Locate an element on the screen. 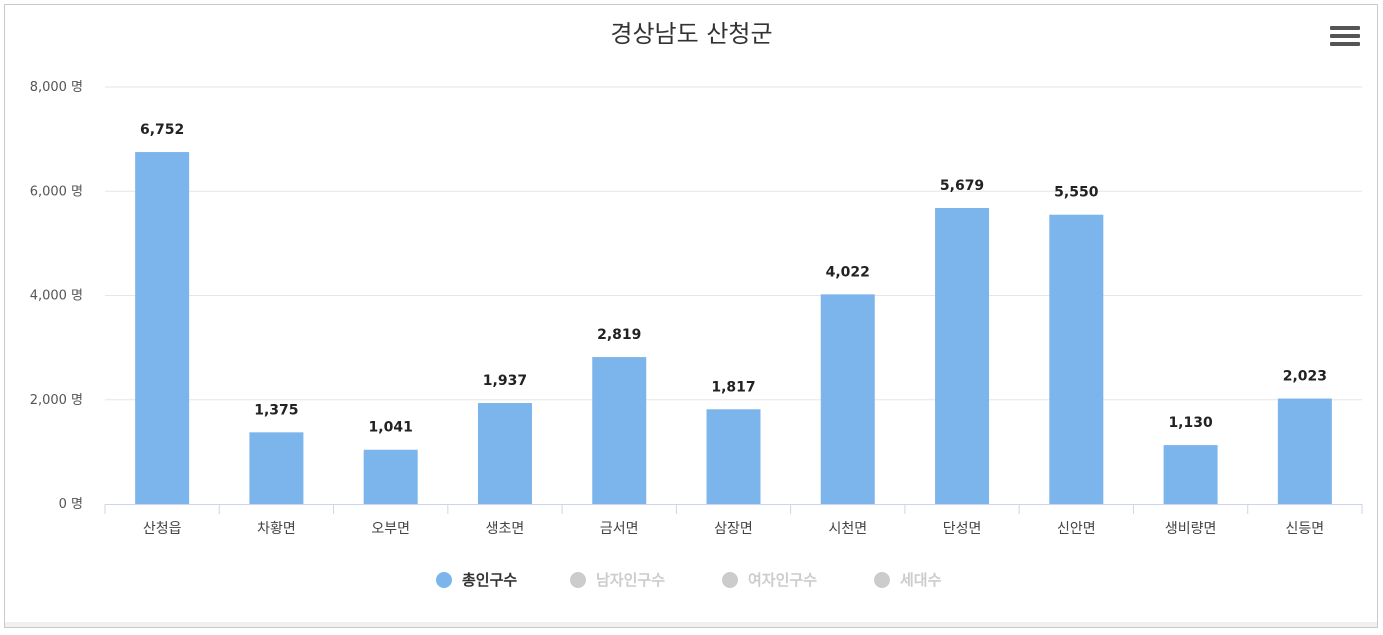 Image resolution: width=1383 pixels, height=635 pixels. y-tick-label: 8,000 명 is located at coordinates (56, 87).